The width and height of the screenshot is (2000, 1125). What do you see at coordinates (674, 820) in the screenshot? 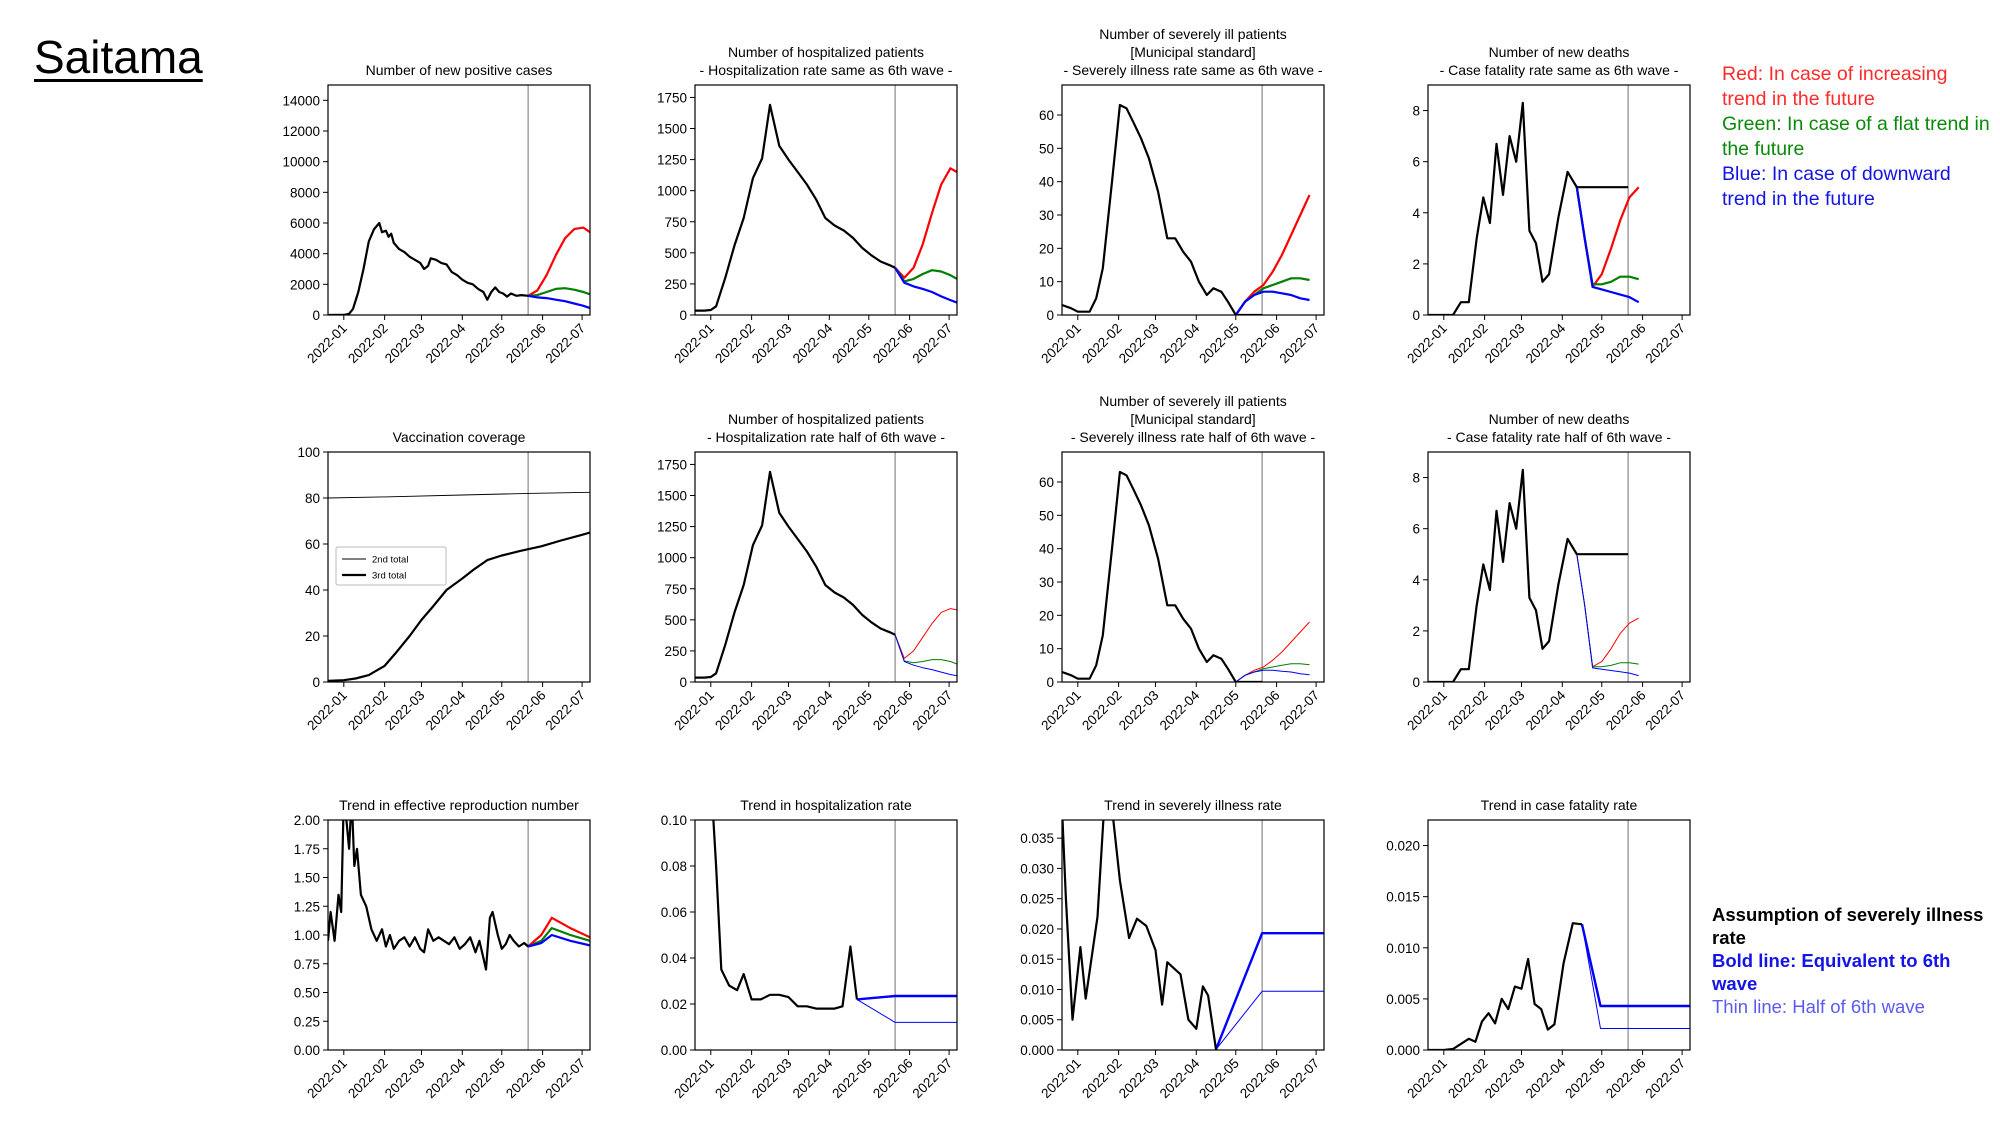
I see `y-tick-label: 0.10` at bounding box center [674, 820].